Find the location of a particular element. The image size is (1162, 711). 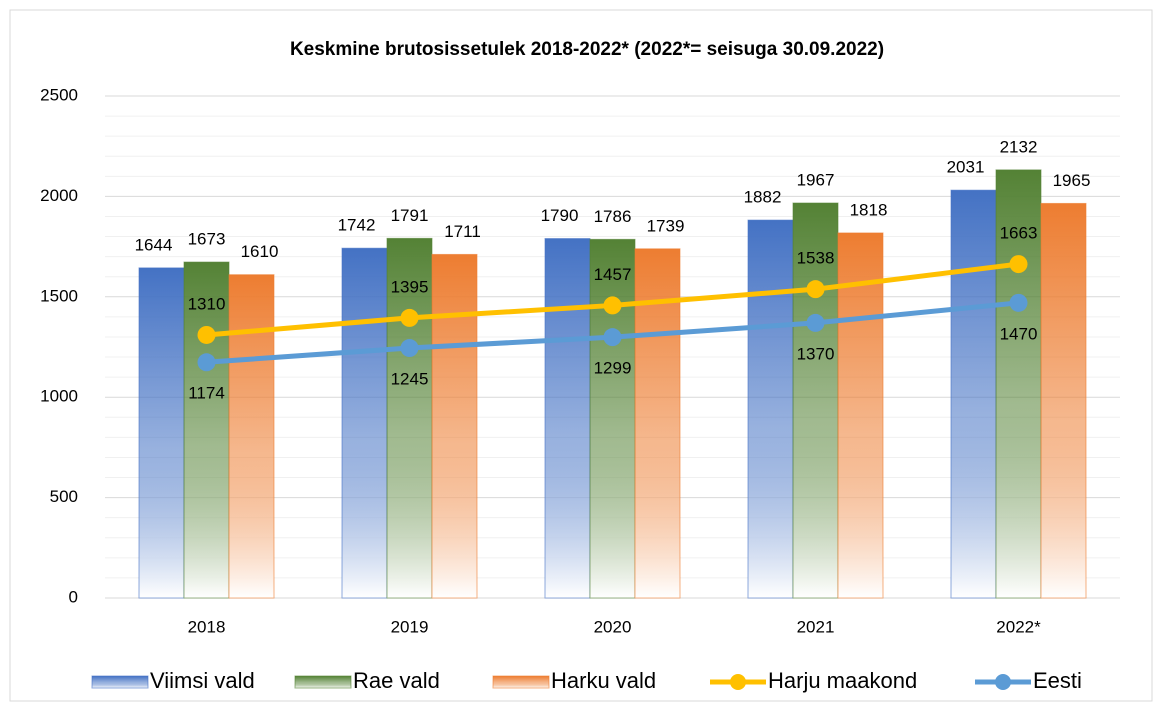

data-label: 1786 is located at coordinates (613, 216).